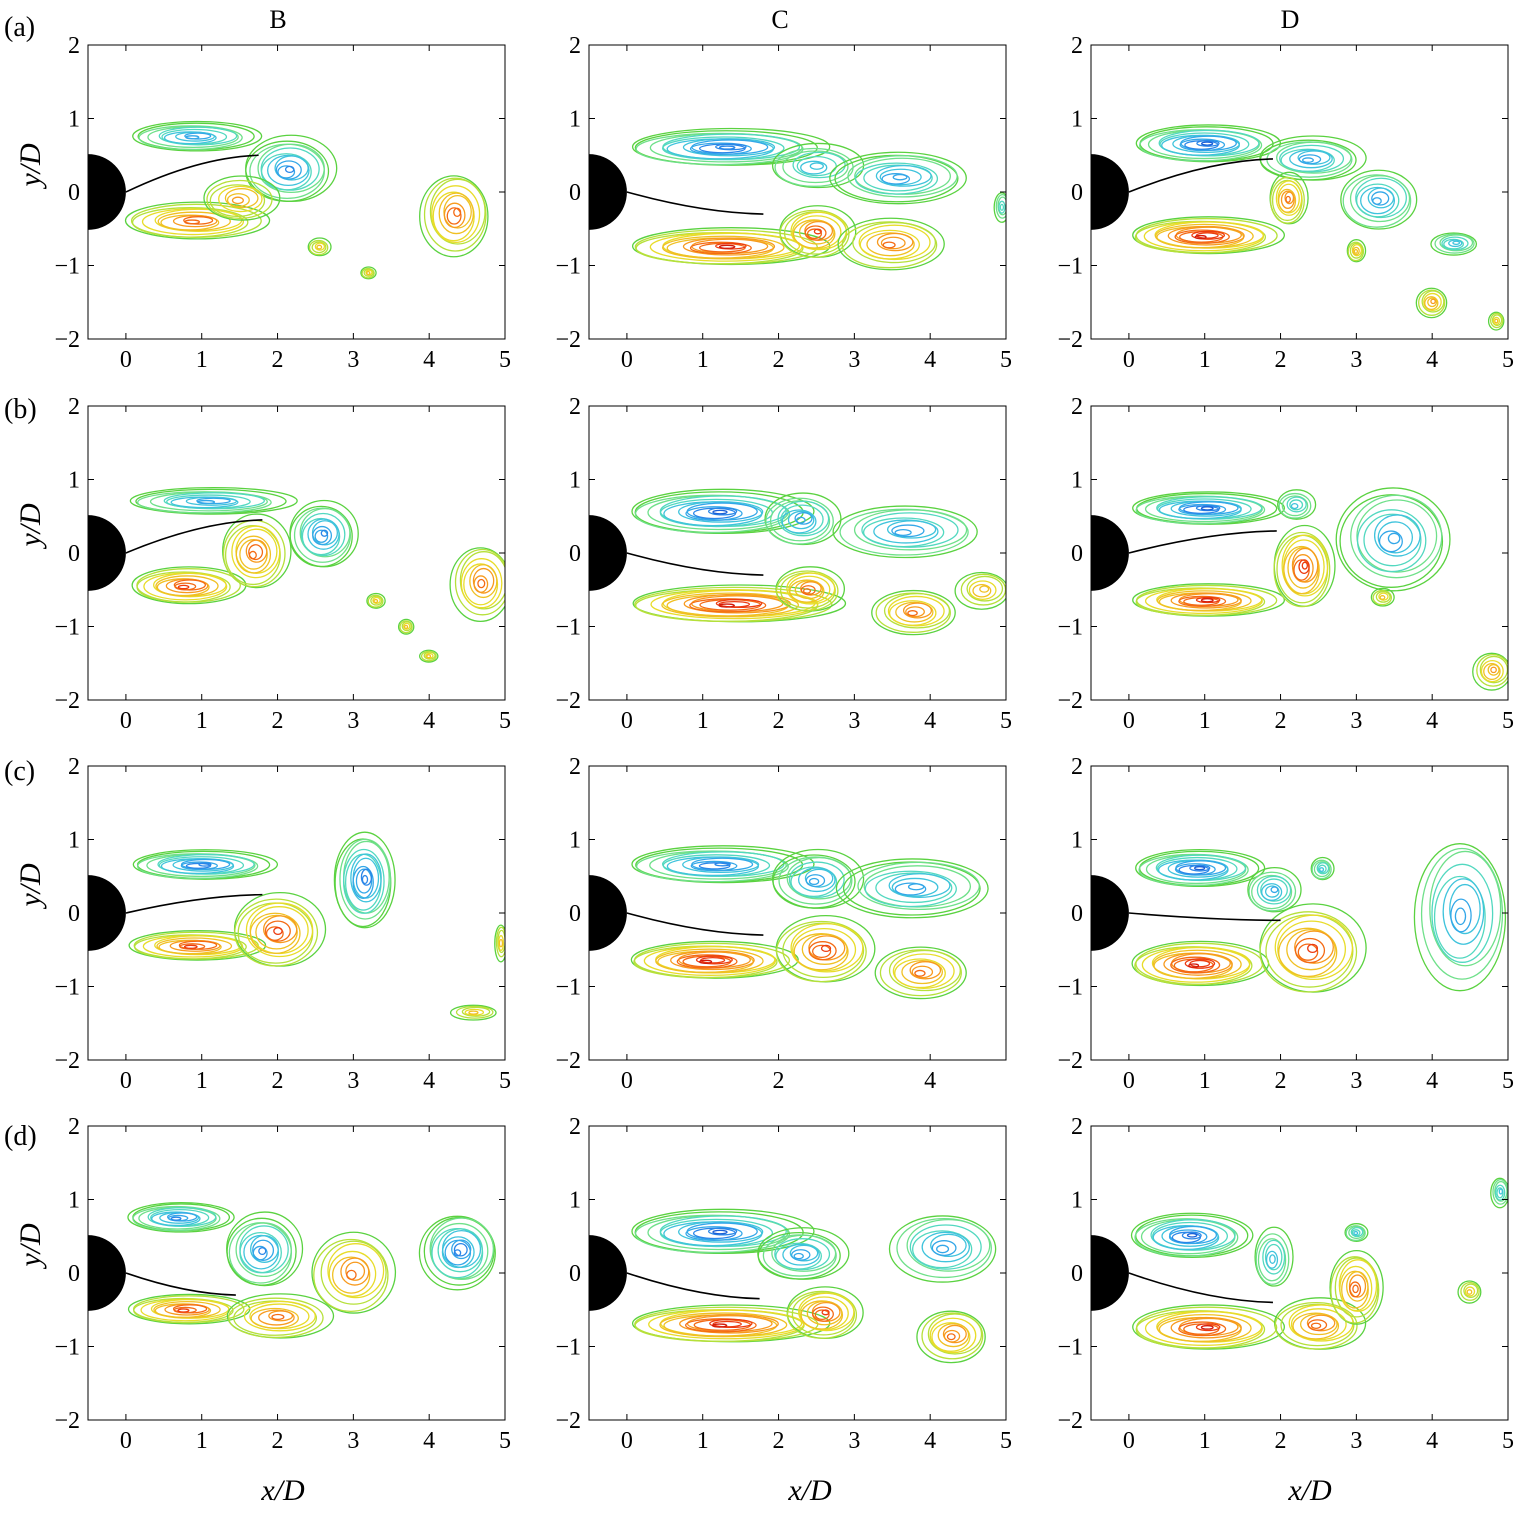 Image resolution: width=1517 pixels, height=1513 pixels. Describe the element at coordinates (797, 192) in the screenshot. I see `axes-frame` at that location.